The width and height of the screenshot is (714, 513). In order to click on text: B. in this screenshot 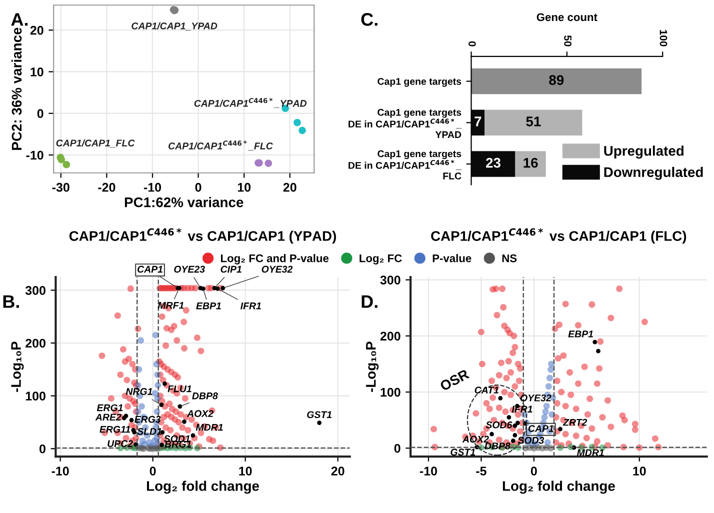, I will do `click(11, 301)`.